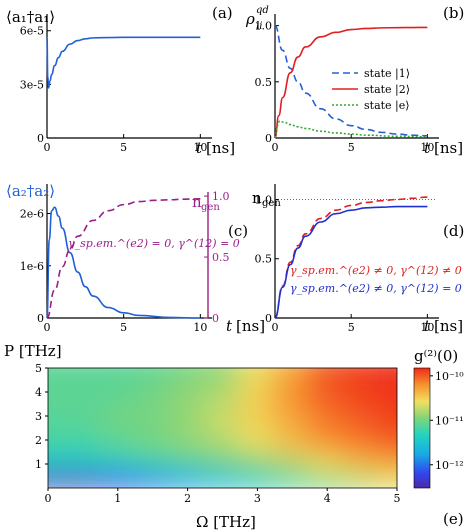 The height and width of the screenshot is (532, 469). Describe the element at coordinates (327, 498) in the screenshot. I see `x-tick-label: 4` at that location.